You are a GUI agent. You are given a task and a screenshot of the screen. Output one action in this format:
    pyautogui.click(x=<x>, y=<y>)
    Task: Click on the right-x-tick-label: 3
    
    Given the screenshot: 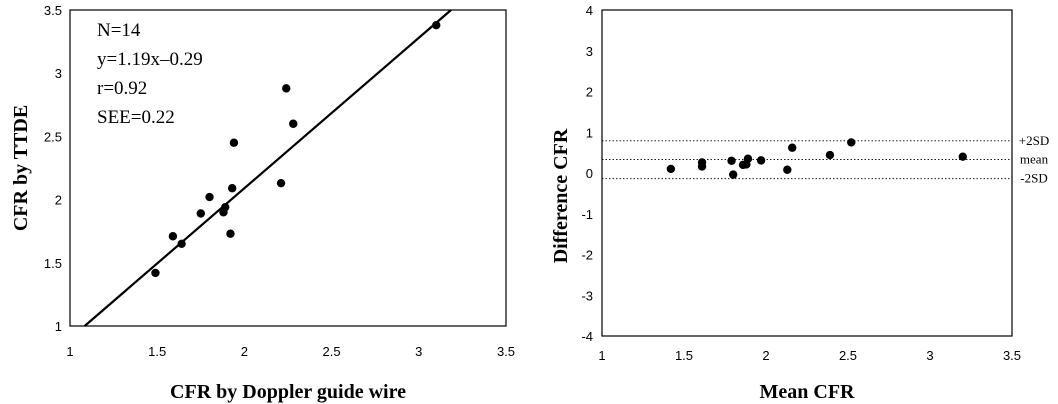 What is the action you would take?
    pyautogui.click(x=929, y=355)
    